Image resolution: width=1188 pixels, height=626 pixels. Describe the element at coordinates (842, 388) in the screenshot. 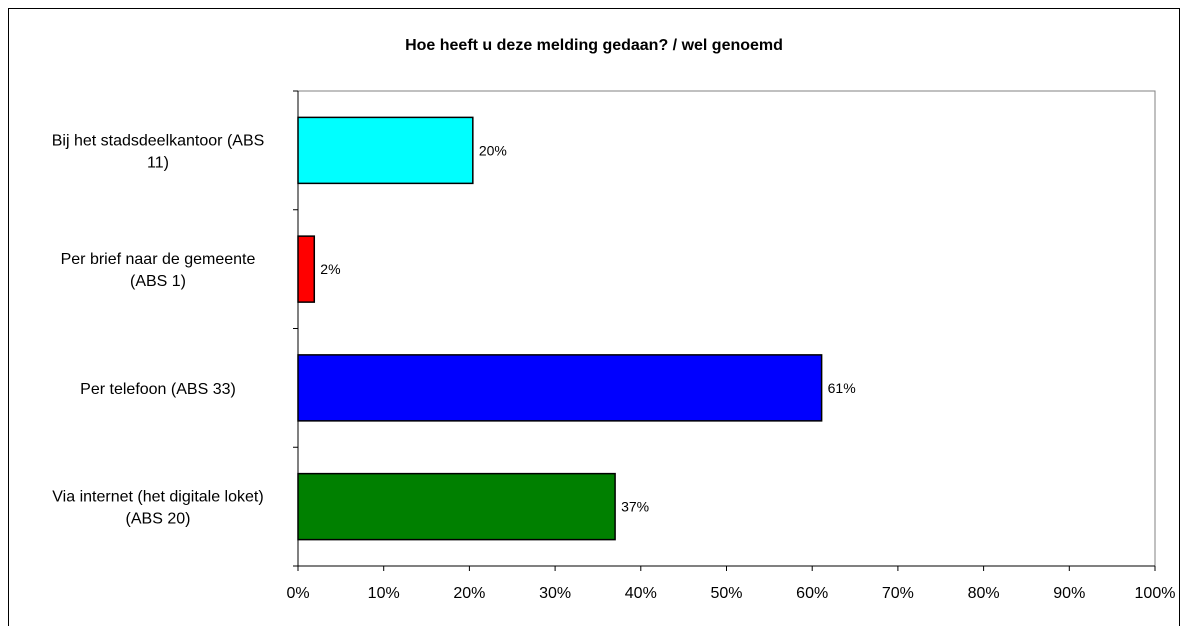

I see `data-label: 61%` at that location.